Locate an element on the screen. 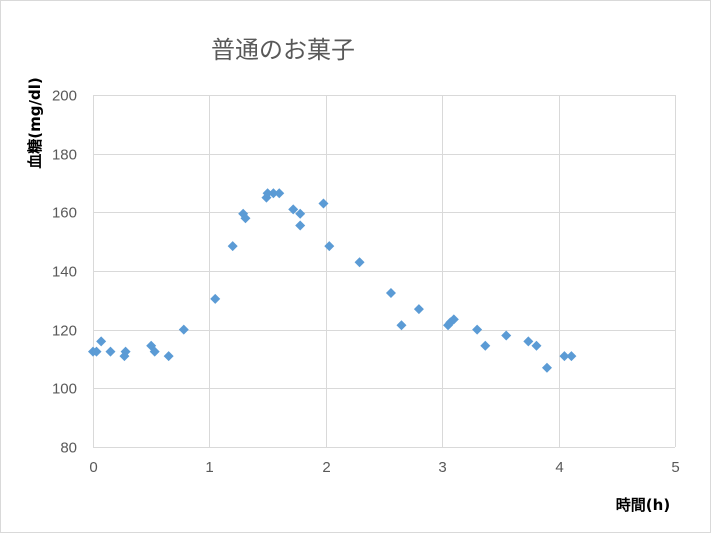  x-axis-label: 時間(h) is located at coordinates (643, 505).